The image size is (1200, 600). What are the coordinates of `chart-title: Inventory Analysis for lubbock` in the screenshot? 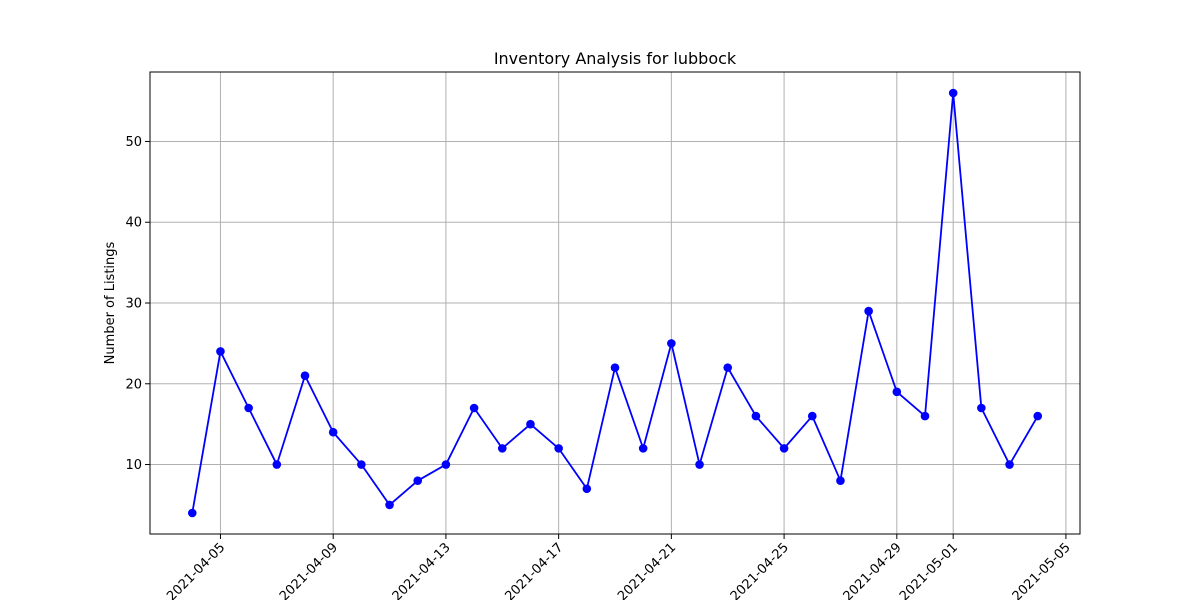 It's located at (615, 58).